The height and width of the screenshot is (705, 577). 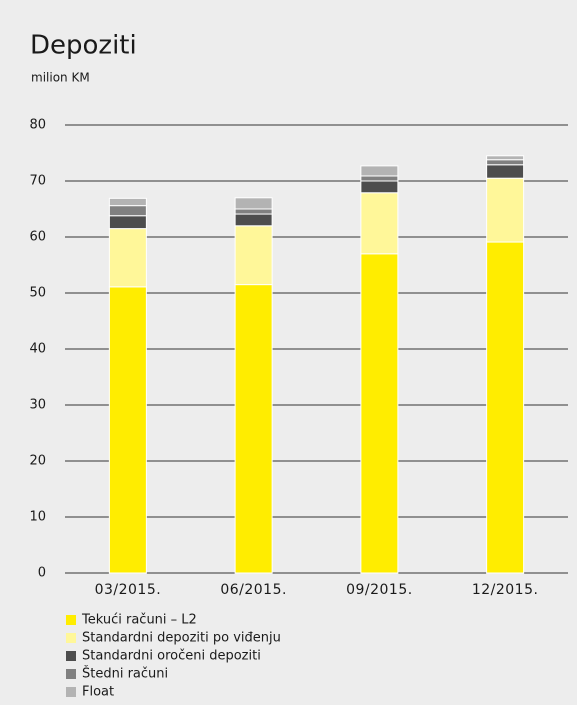 I want to click on x-tick-label: 09/2015., so click(x=379, y=590).